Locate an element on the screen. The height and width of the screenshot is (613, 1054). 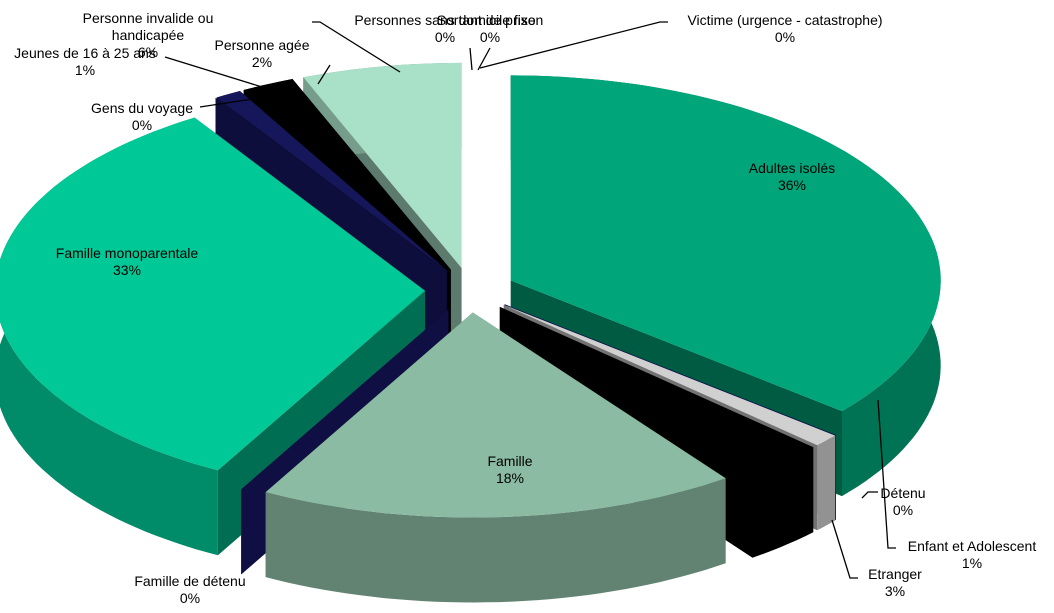
data-label: Personne invalide ou handicapée 6% is located at coordinates (148, 35).